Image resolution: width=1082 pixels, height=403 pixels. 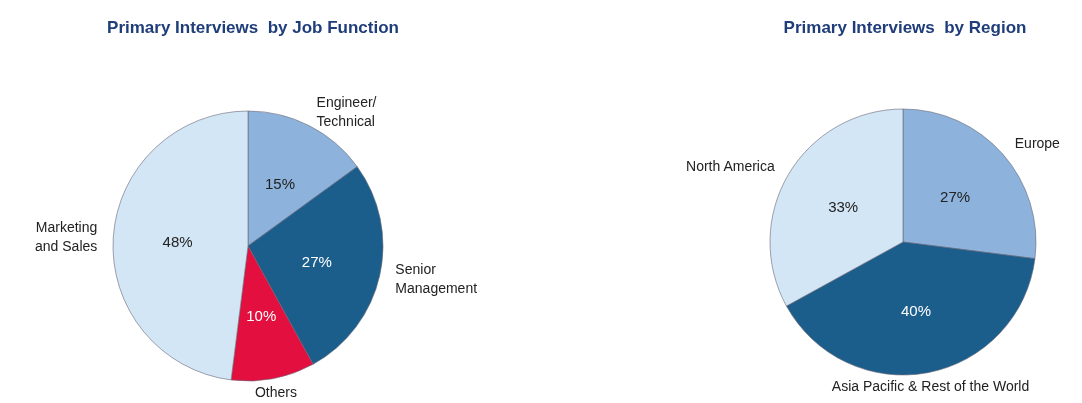 What do you see at coordinates (261, 315) in the screenshot?
I see `data-label: 10%` at bounding box center [261, 315].